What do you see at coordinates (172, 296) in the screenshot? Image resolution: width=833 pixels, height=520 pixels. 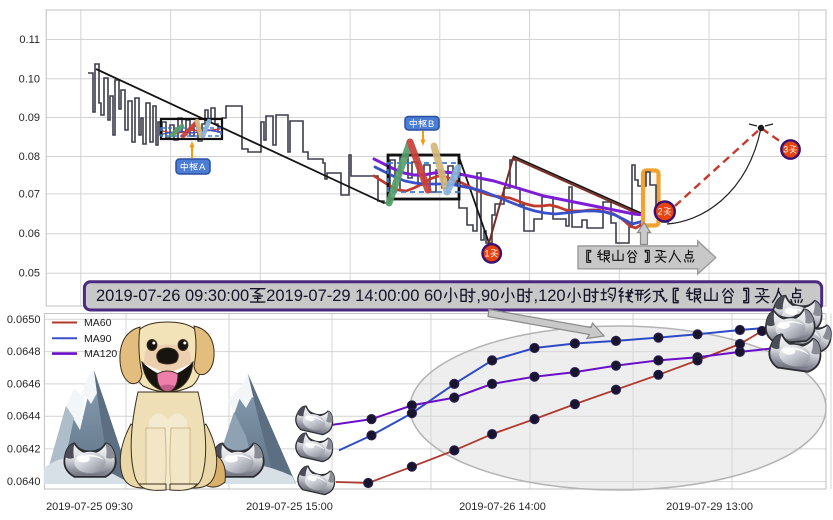 I see `svg-text: 2019-07-26 09:30:00` at bounding box center [172, 296].